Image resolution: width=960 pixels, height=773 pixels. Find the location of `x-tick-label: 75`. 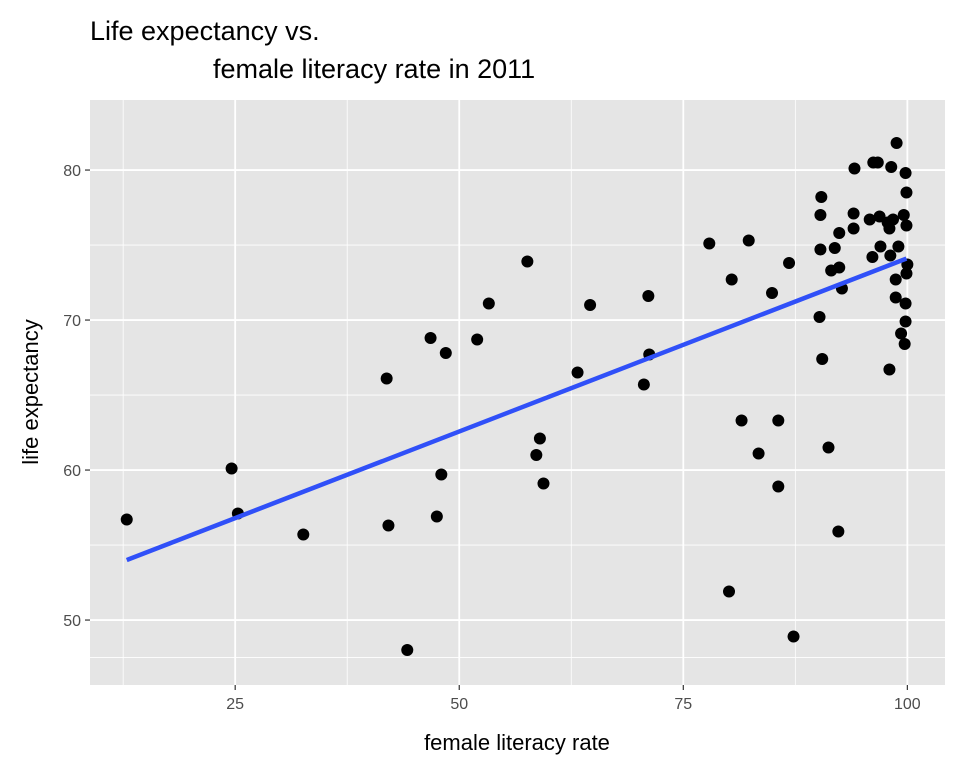

x-tick-label: 75 is located at coordinates (683, 704).